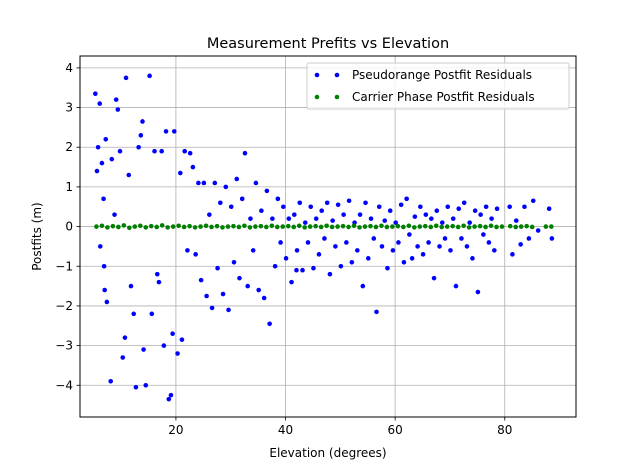 The image size is (640, 468). I want to click on chart-title: Measurement Prefits vs Elevation, so click(328, 44).